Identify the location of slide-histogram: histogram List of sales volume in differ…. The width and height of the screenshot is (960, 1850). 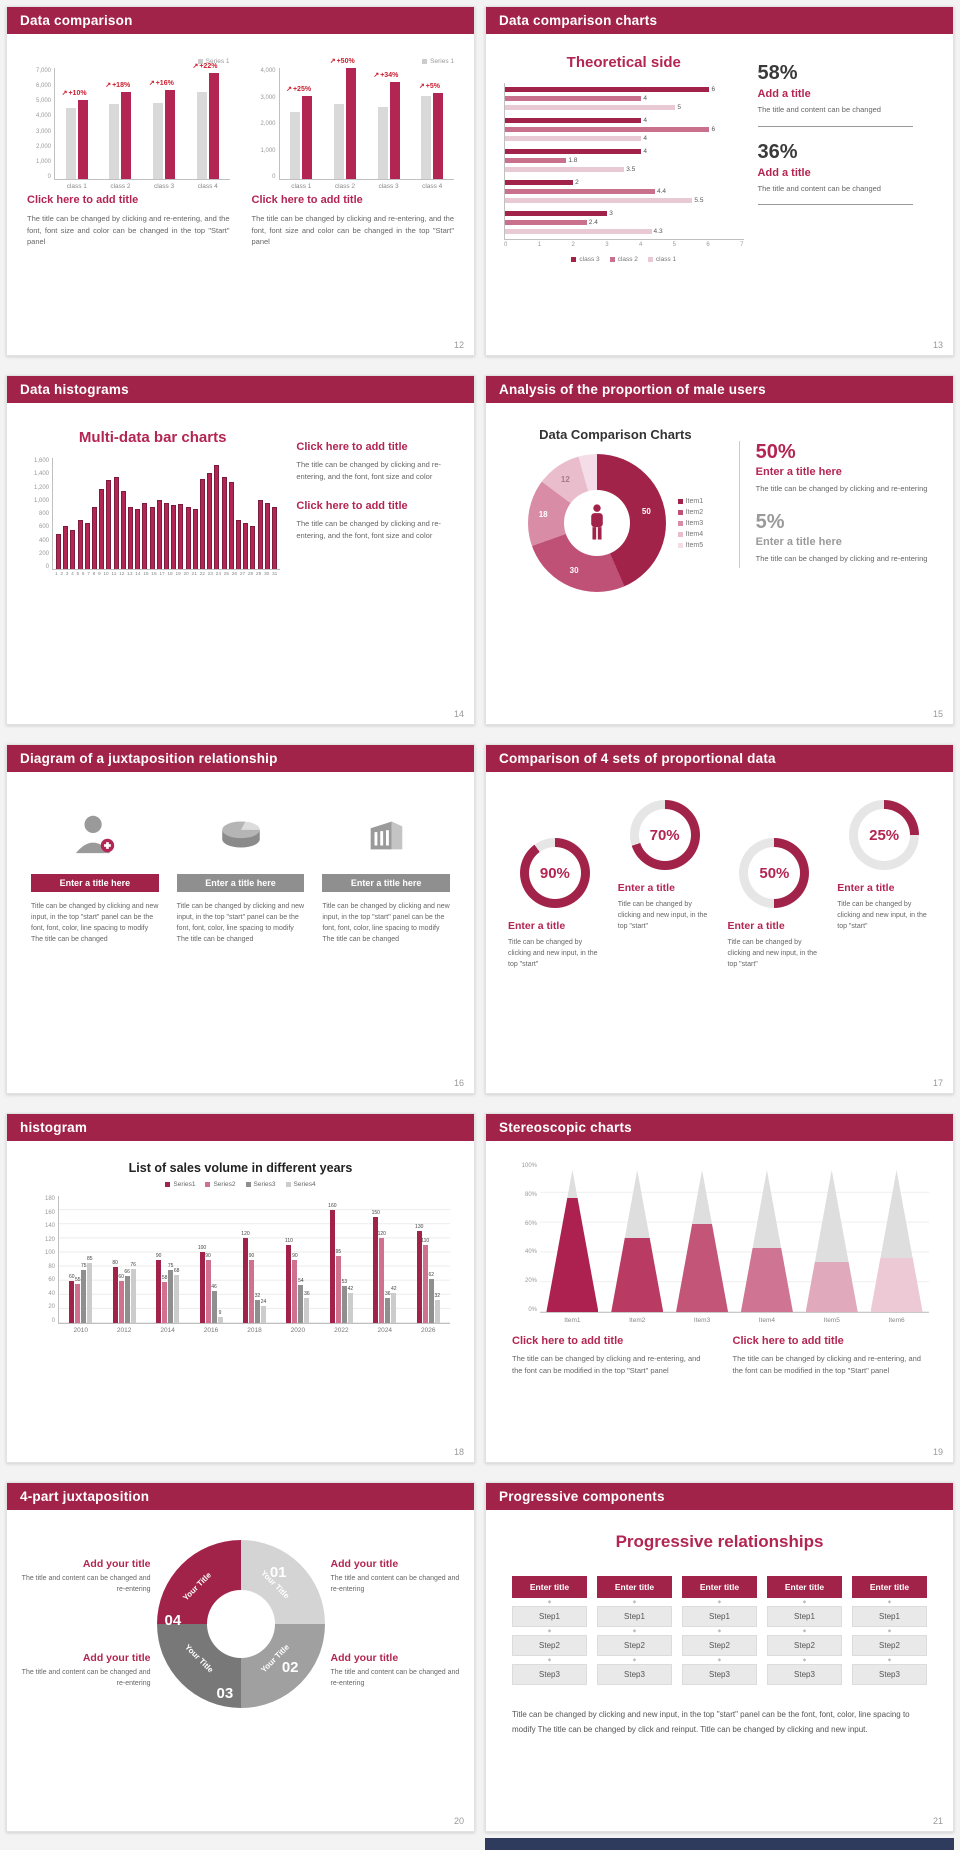
(240, 1288).